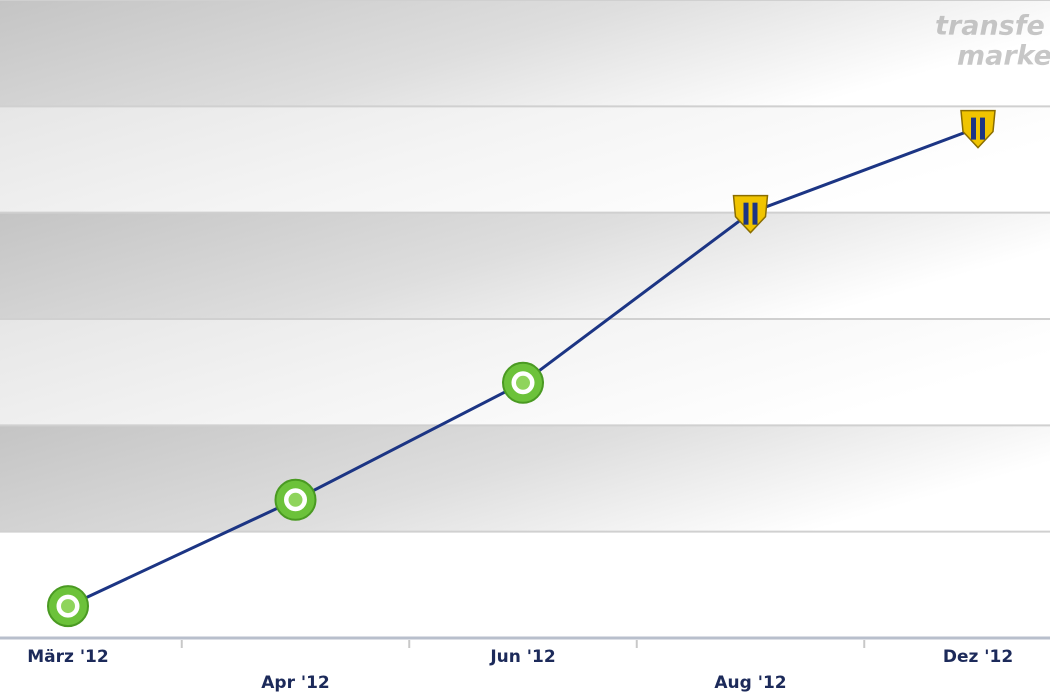  I want to click on x-axis: März '12 Apr '12 Jun '12 Aug '12 Dez '12, so click(520, 666).